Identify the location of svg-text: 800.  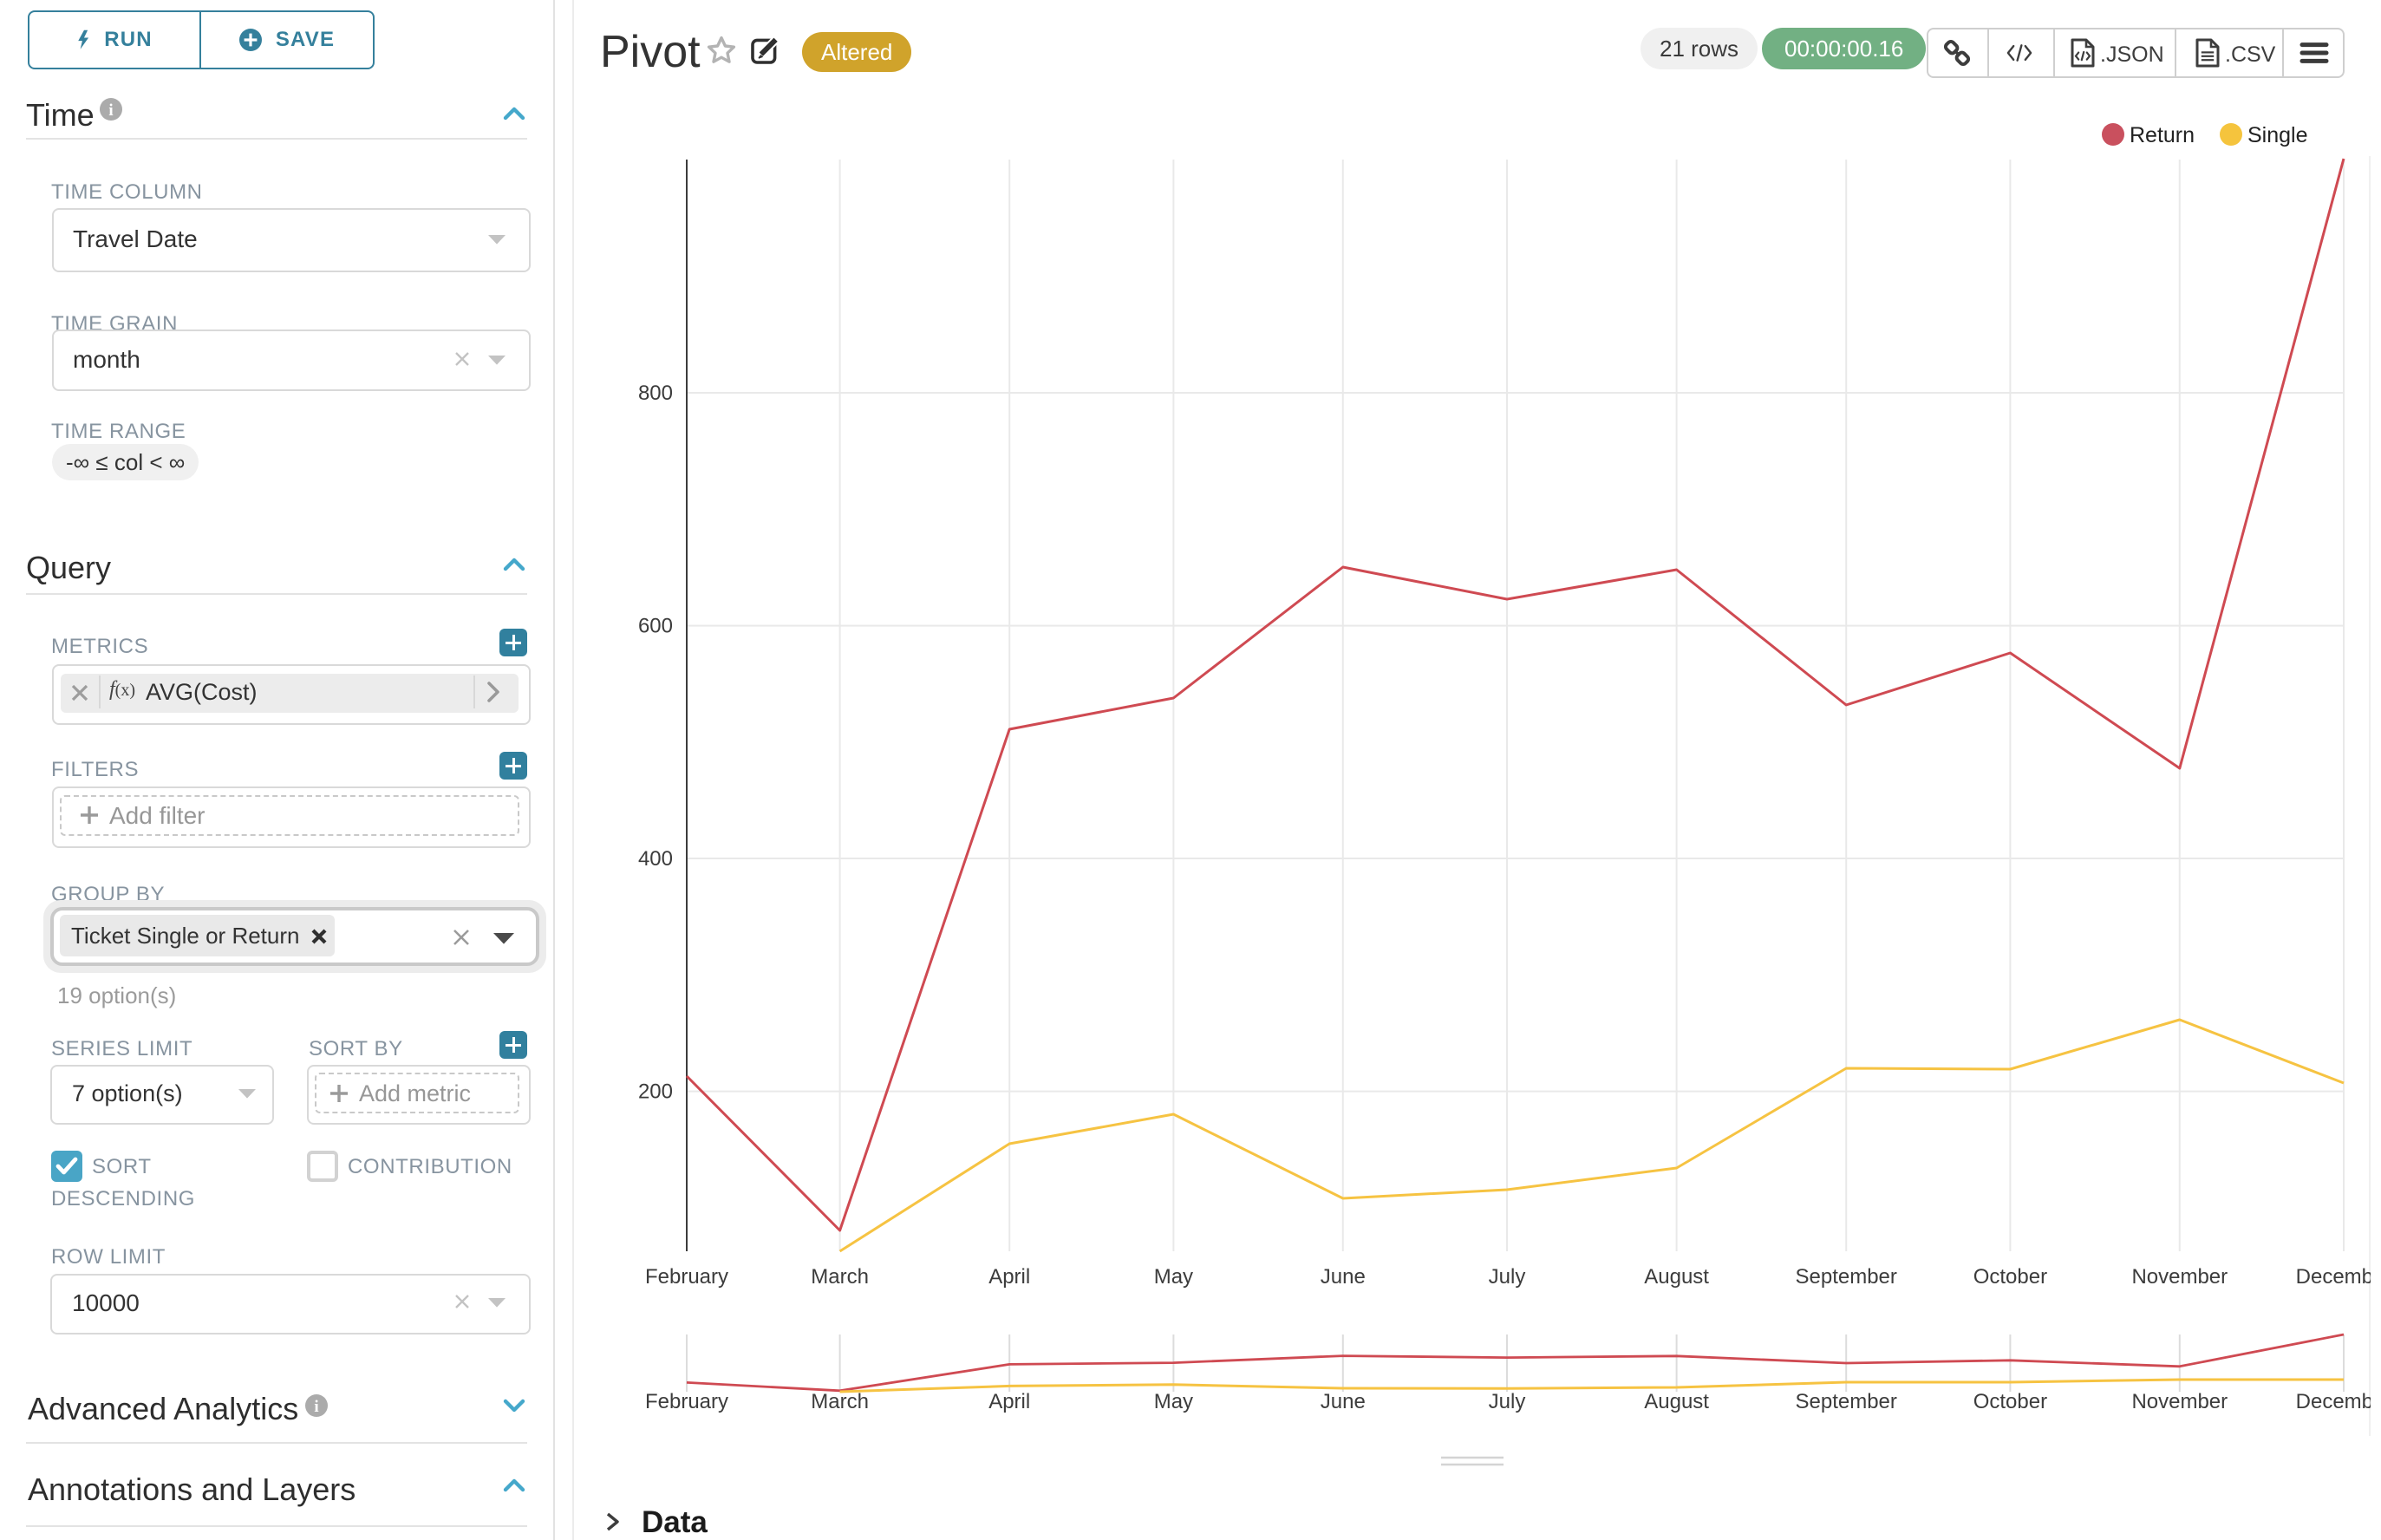
(656, 393).